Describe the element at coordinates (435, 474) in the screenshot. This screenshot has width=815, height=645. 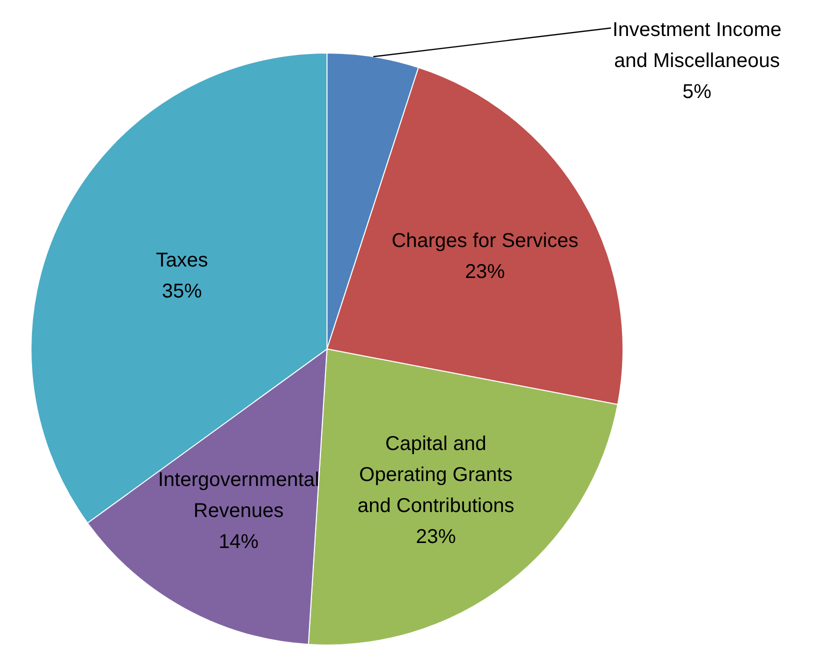
I see `slice-label: Capital and Operating Grants and Contributions` at that location.